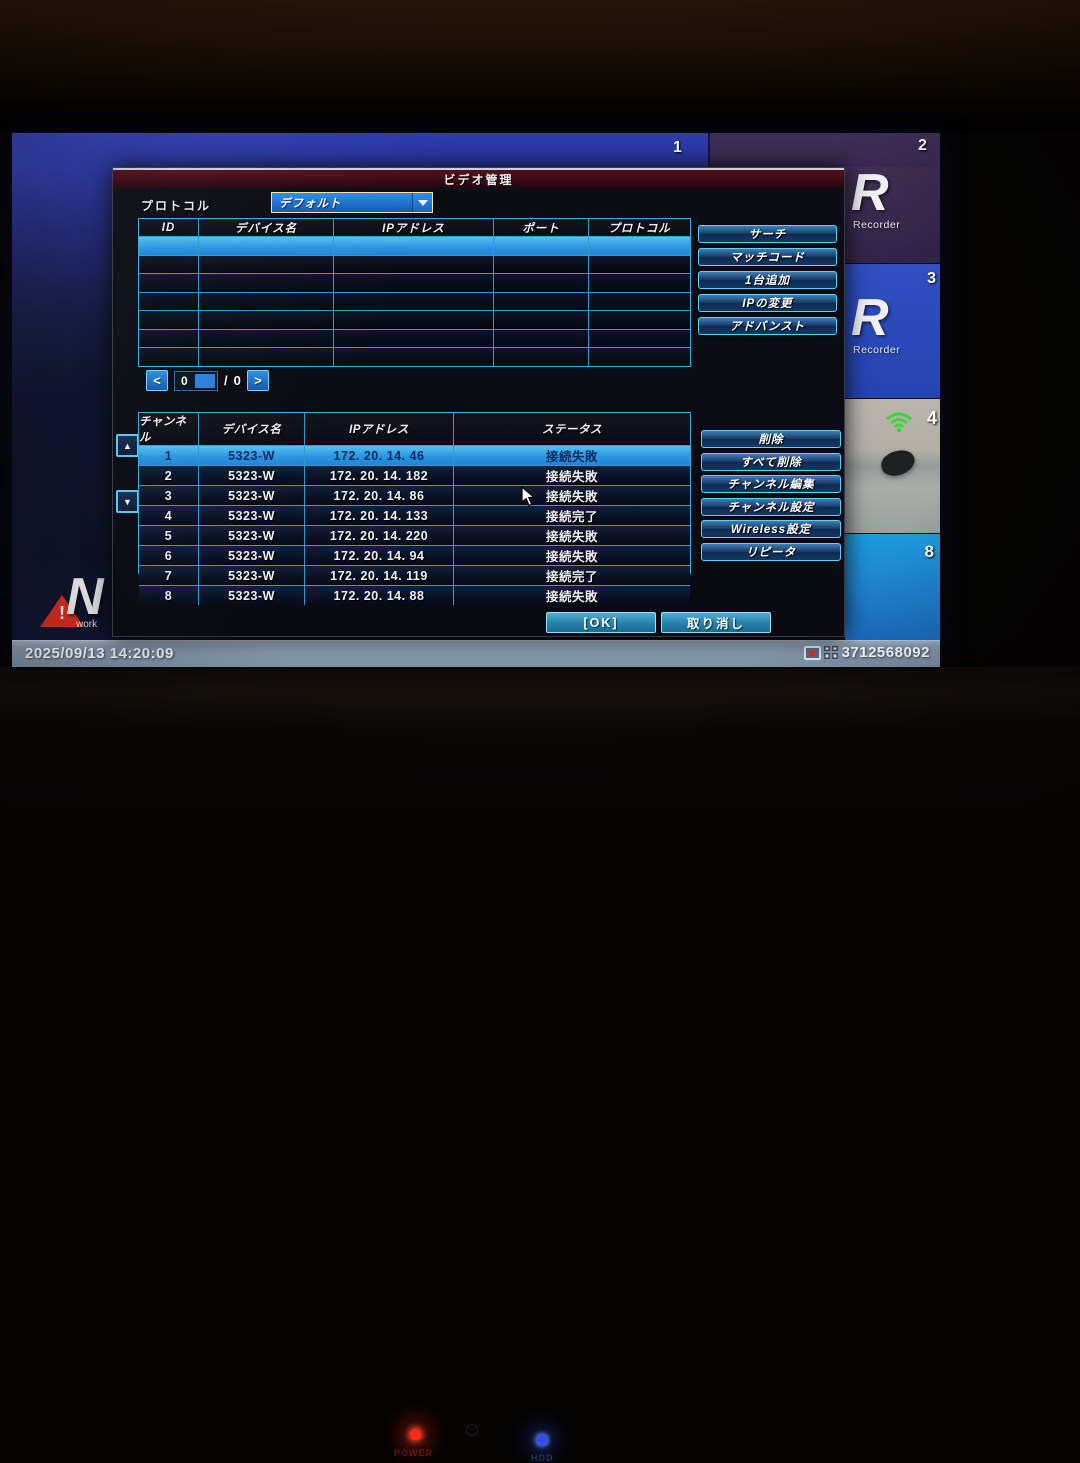 This screenshot has height=1463, width=1080. What do you see at coordinates (176, 206) in the screenshot?
I see `protocol-label: プロトコル` at bounding box center [176, 206].